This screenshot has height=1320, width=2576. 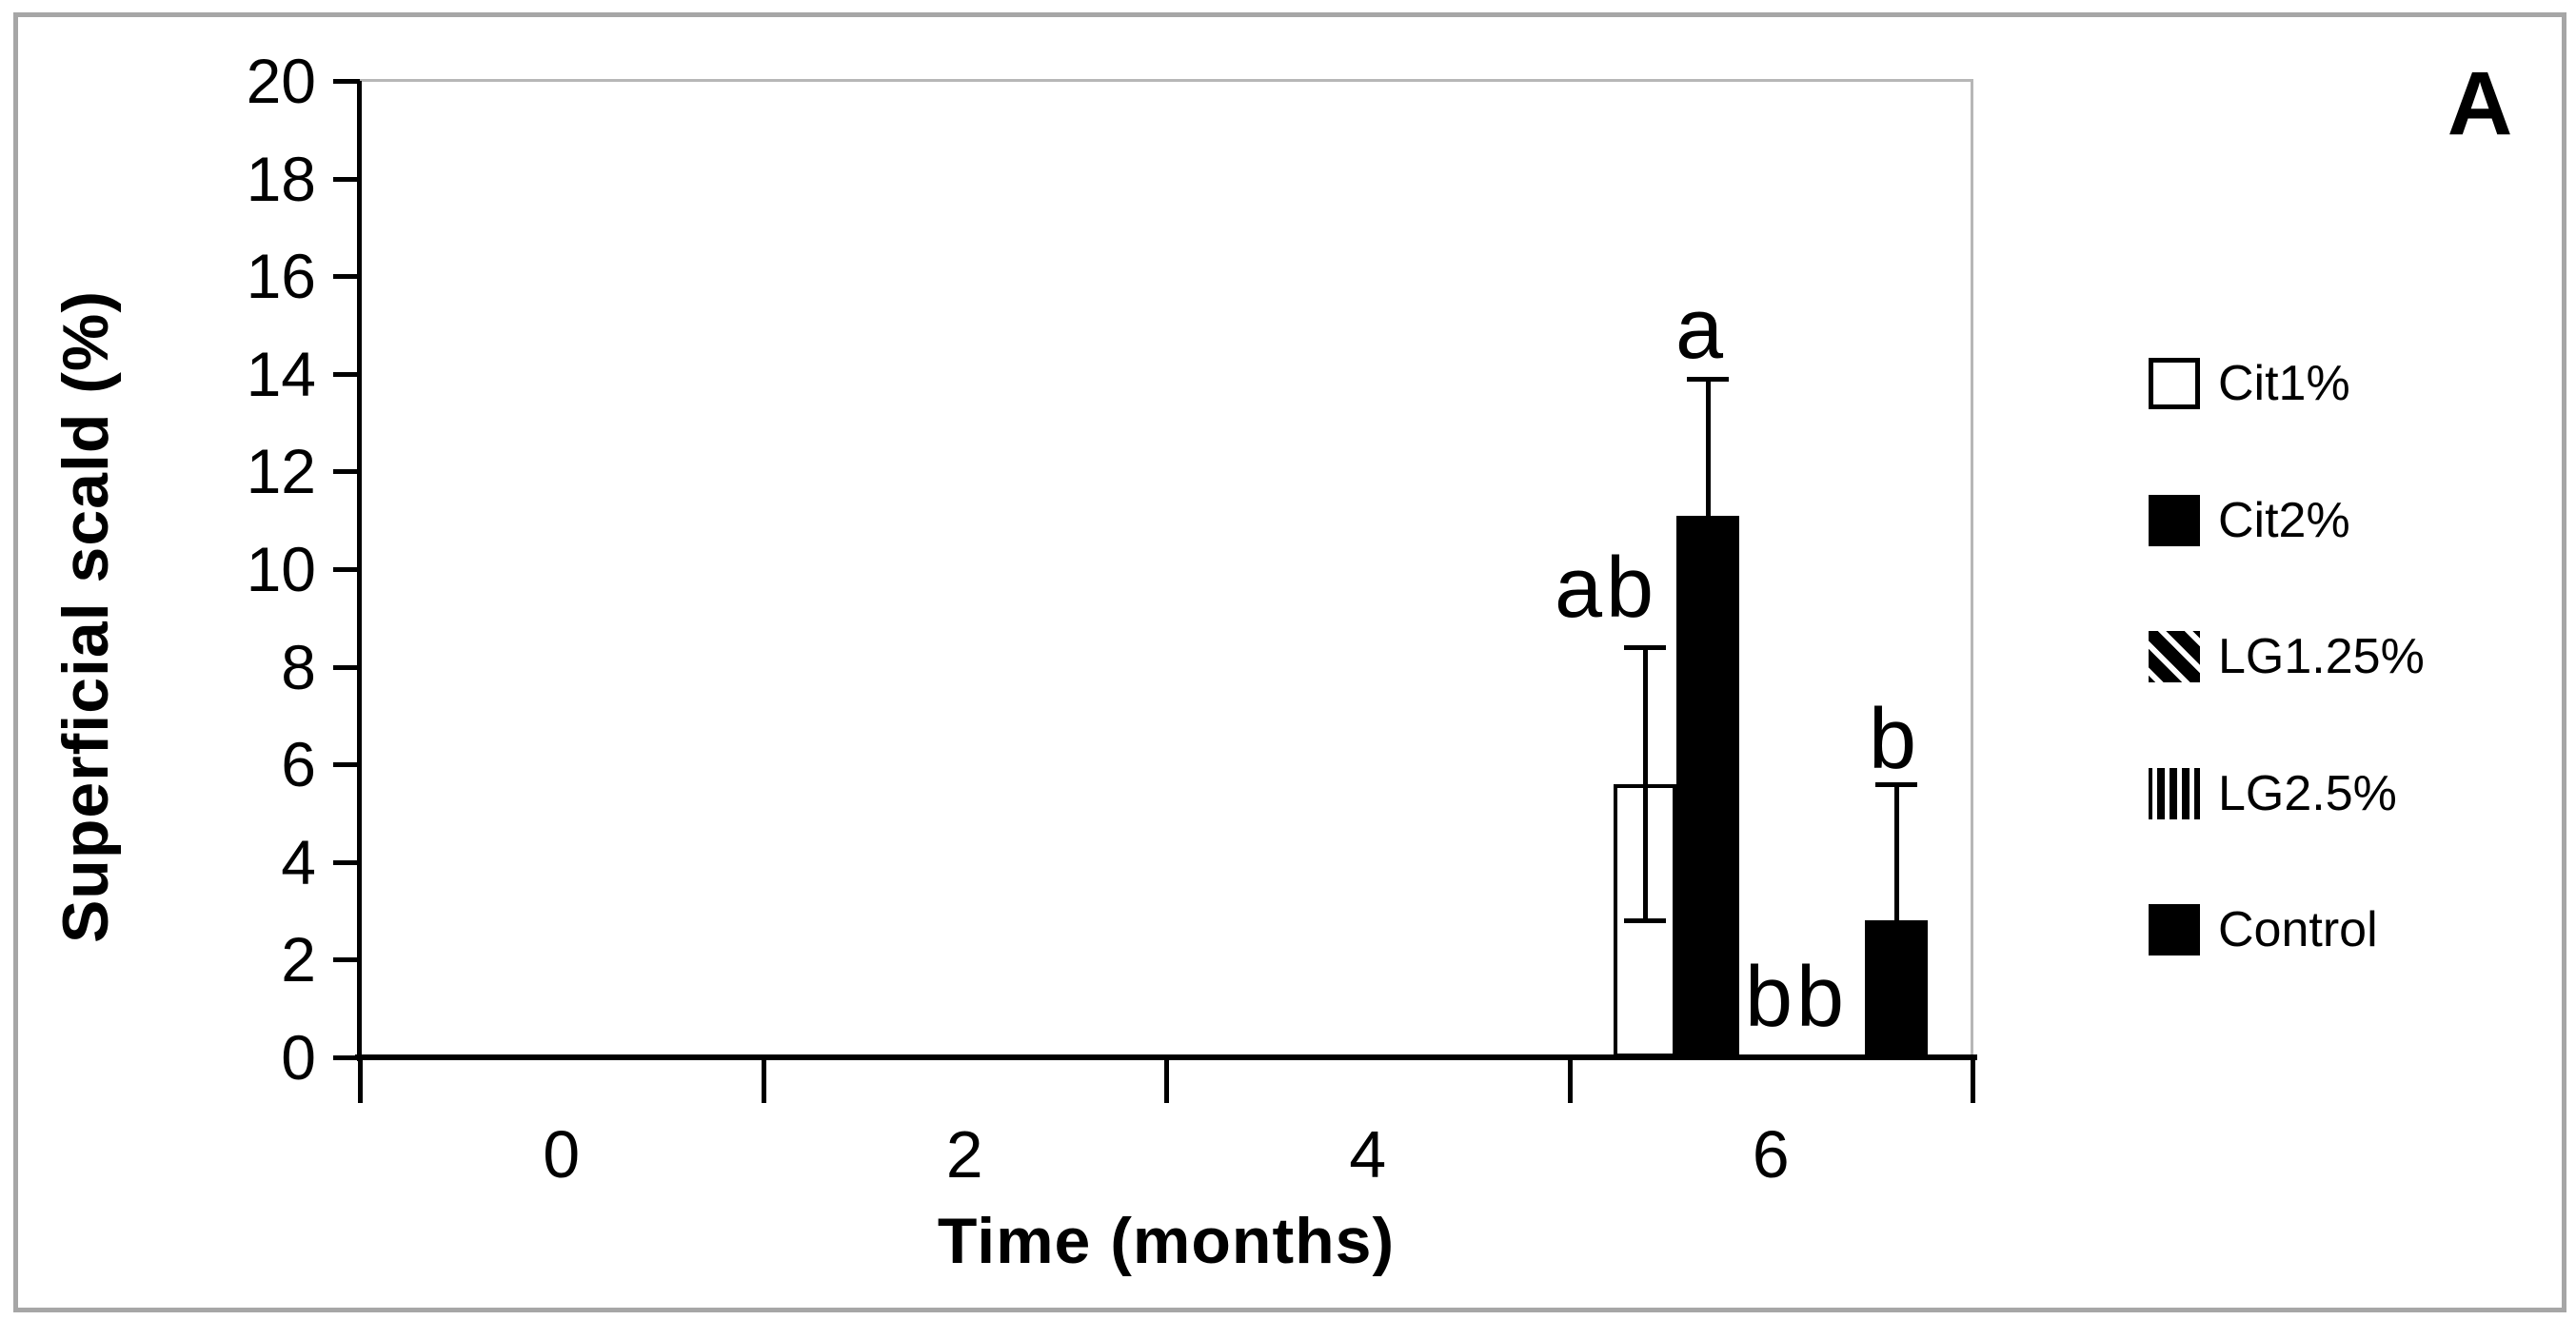 I want to click on x-tick-label-4: 4, so click(x=1368, y=1154).